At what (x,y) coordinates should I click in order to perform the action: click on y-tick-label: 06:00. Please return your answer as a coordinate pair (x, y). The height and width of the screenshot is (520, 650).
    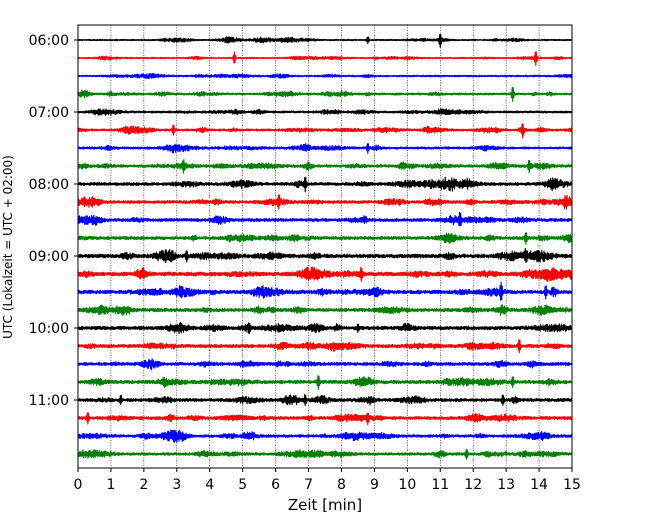
    Looking at the image, I should click on (49, 41).